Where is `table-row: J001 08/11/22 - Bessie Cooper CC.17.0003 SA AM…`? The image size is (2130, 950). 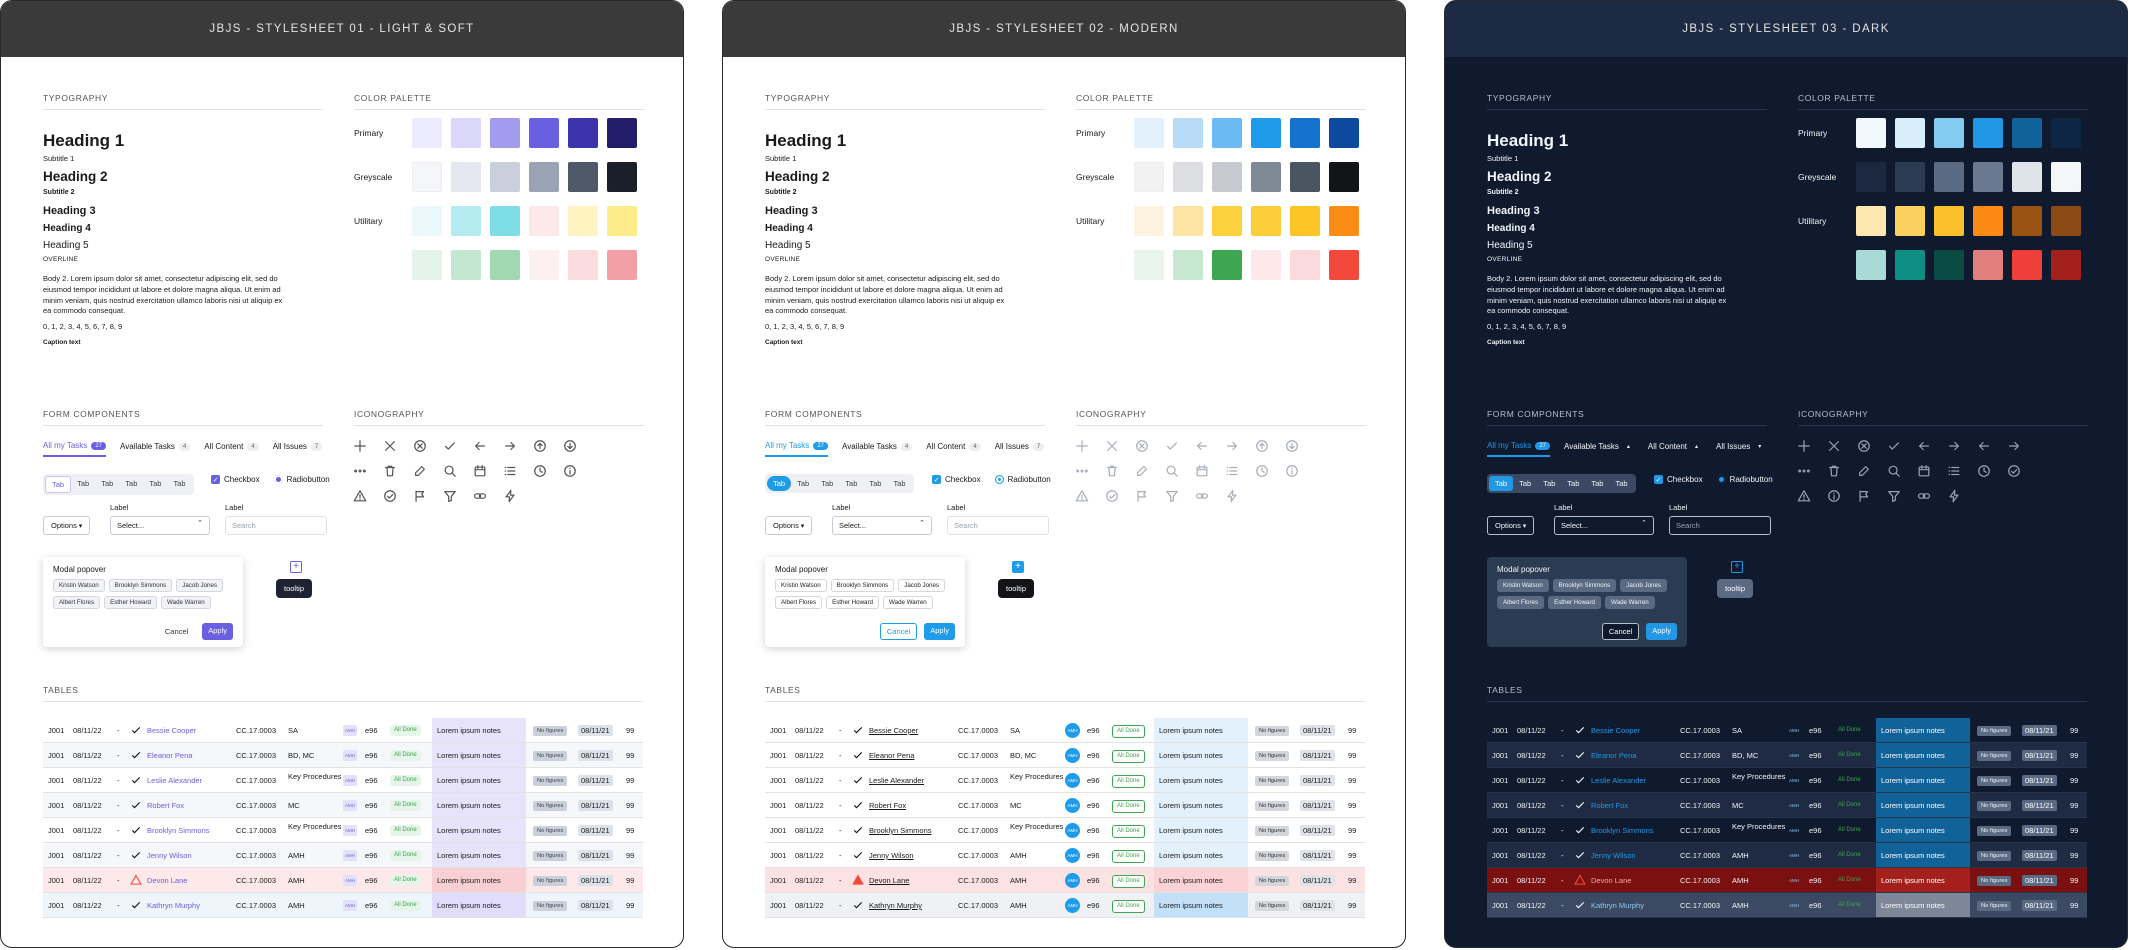 table-row: J001 08/11/22 - Bessie Cooper CC.17.0003 SA AM… is located at coordinates (343, 730).